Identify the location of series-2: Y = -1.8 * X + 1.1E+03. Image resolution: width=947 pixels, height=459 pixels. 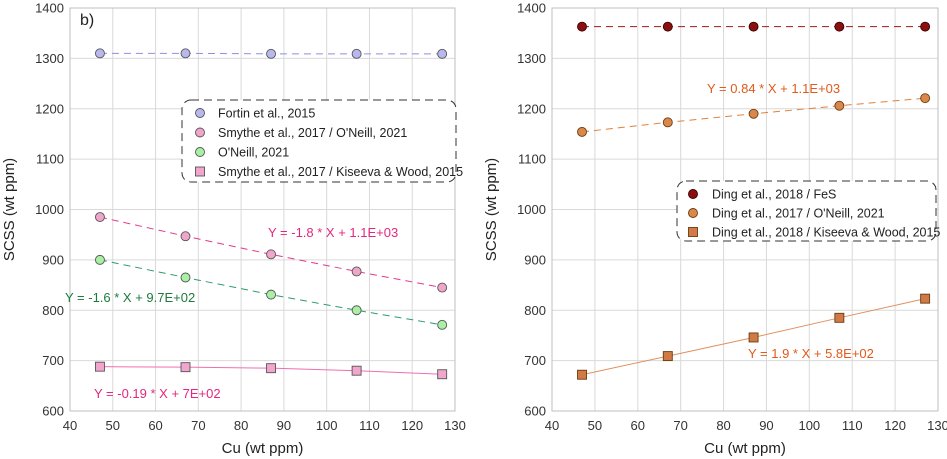
(271, 252).